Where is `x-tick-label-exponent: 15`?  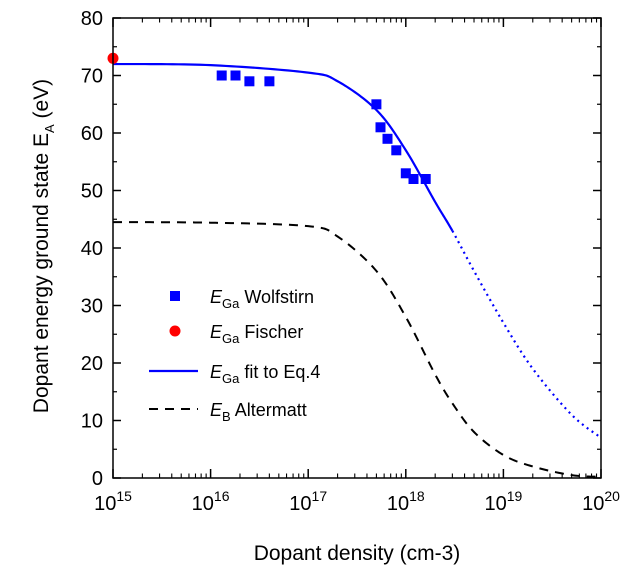 x-tick-label-exponent: 15 is located at coordinates (124, 496).